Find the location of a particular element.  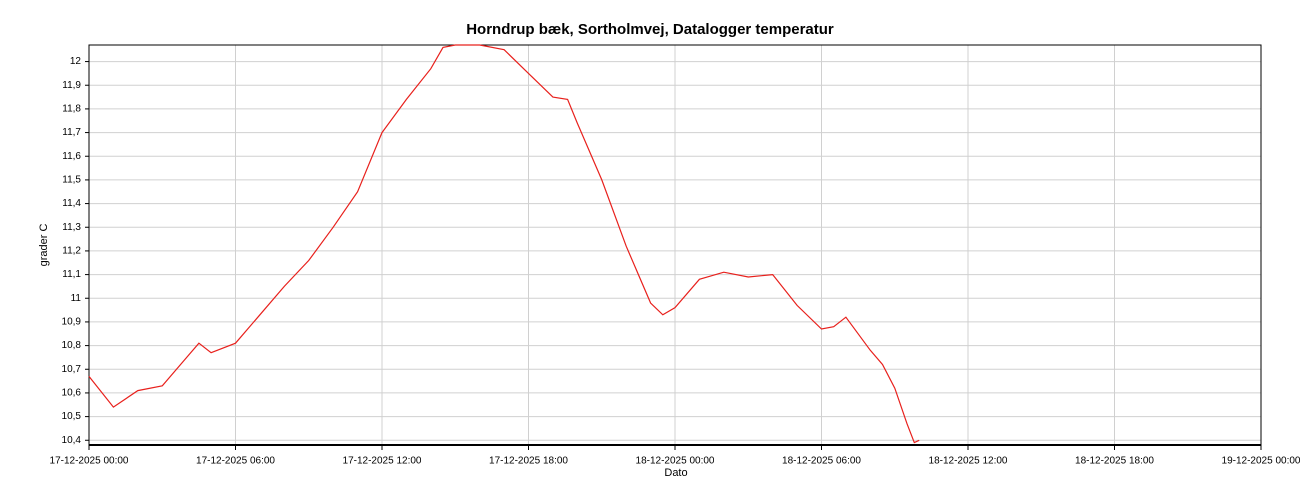

x-tick-label: 18-12-2025 06:00 is located at coordinates (821, 461).